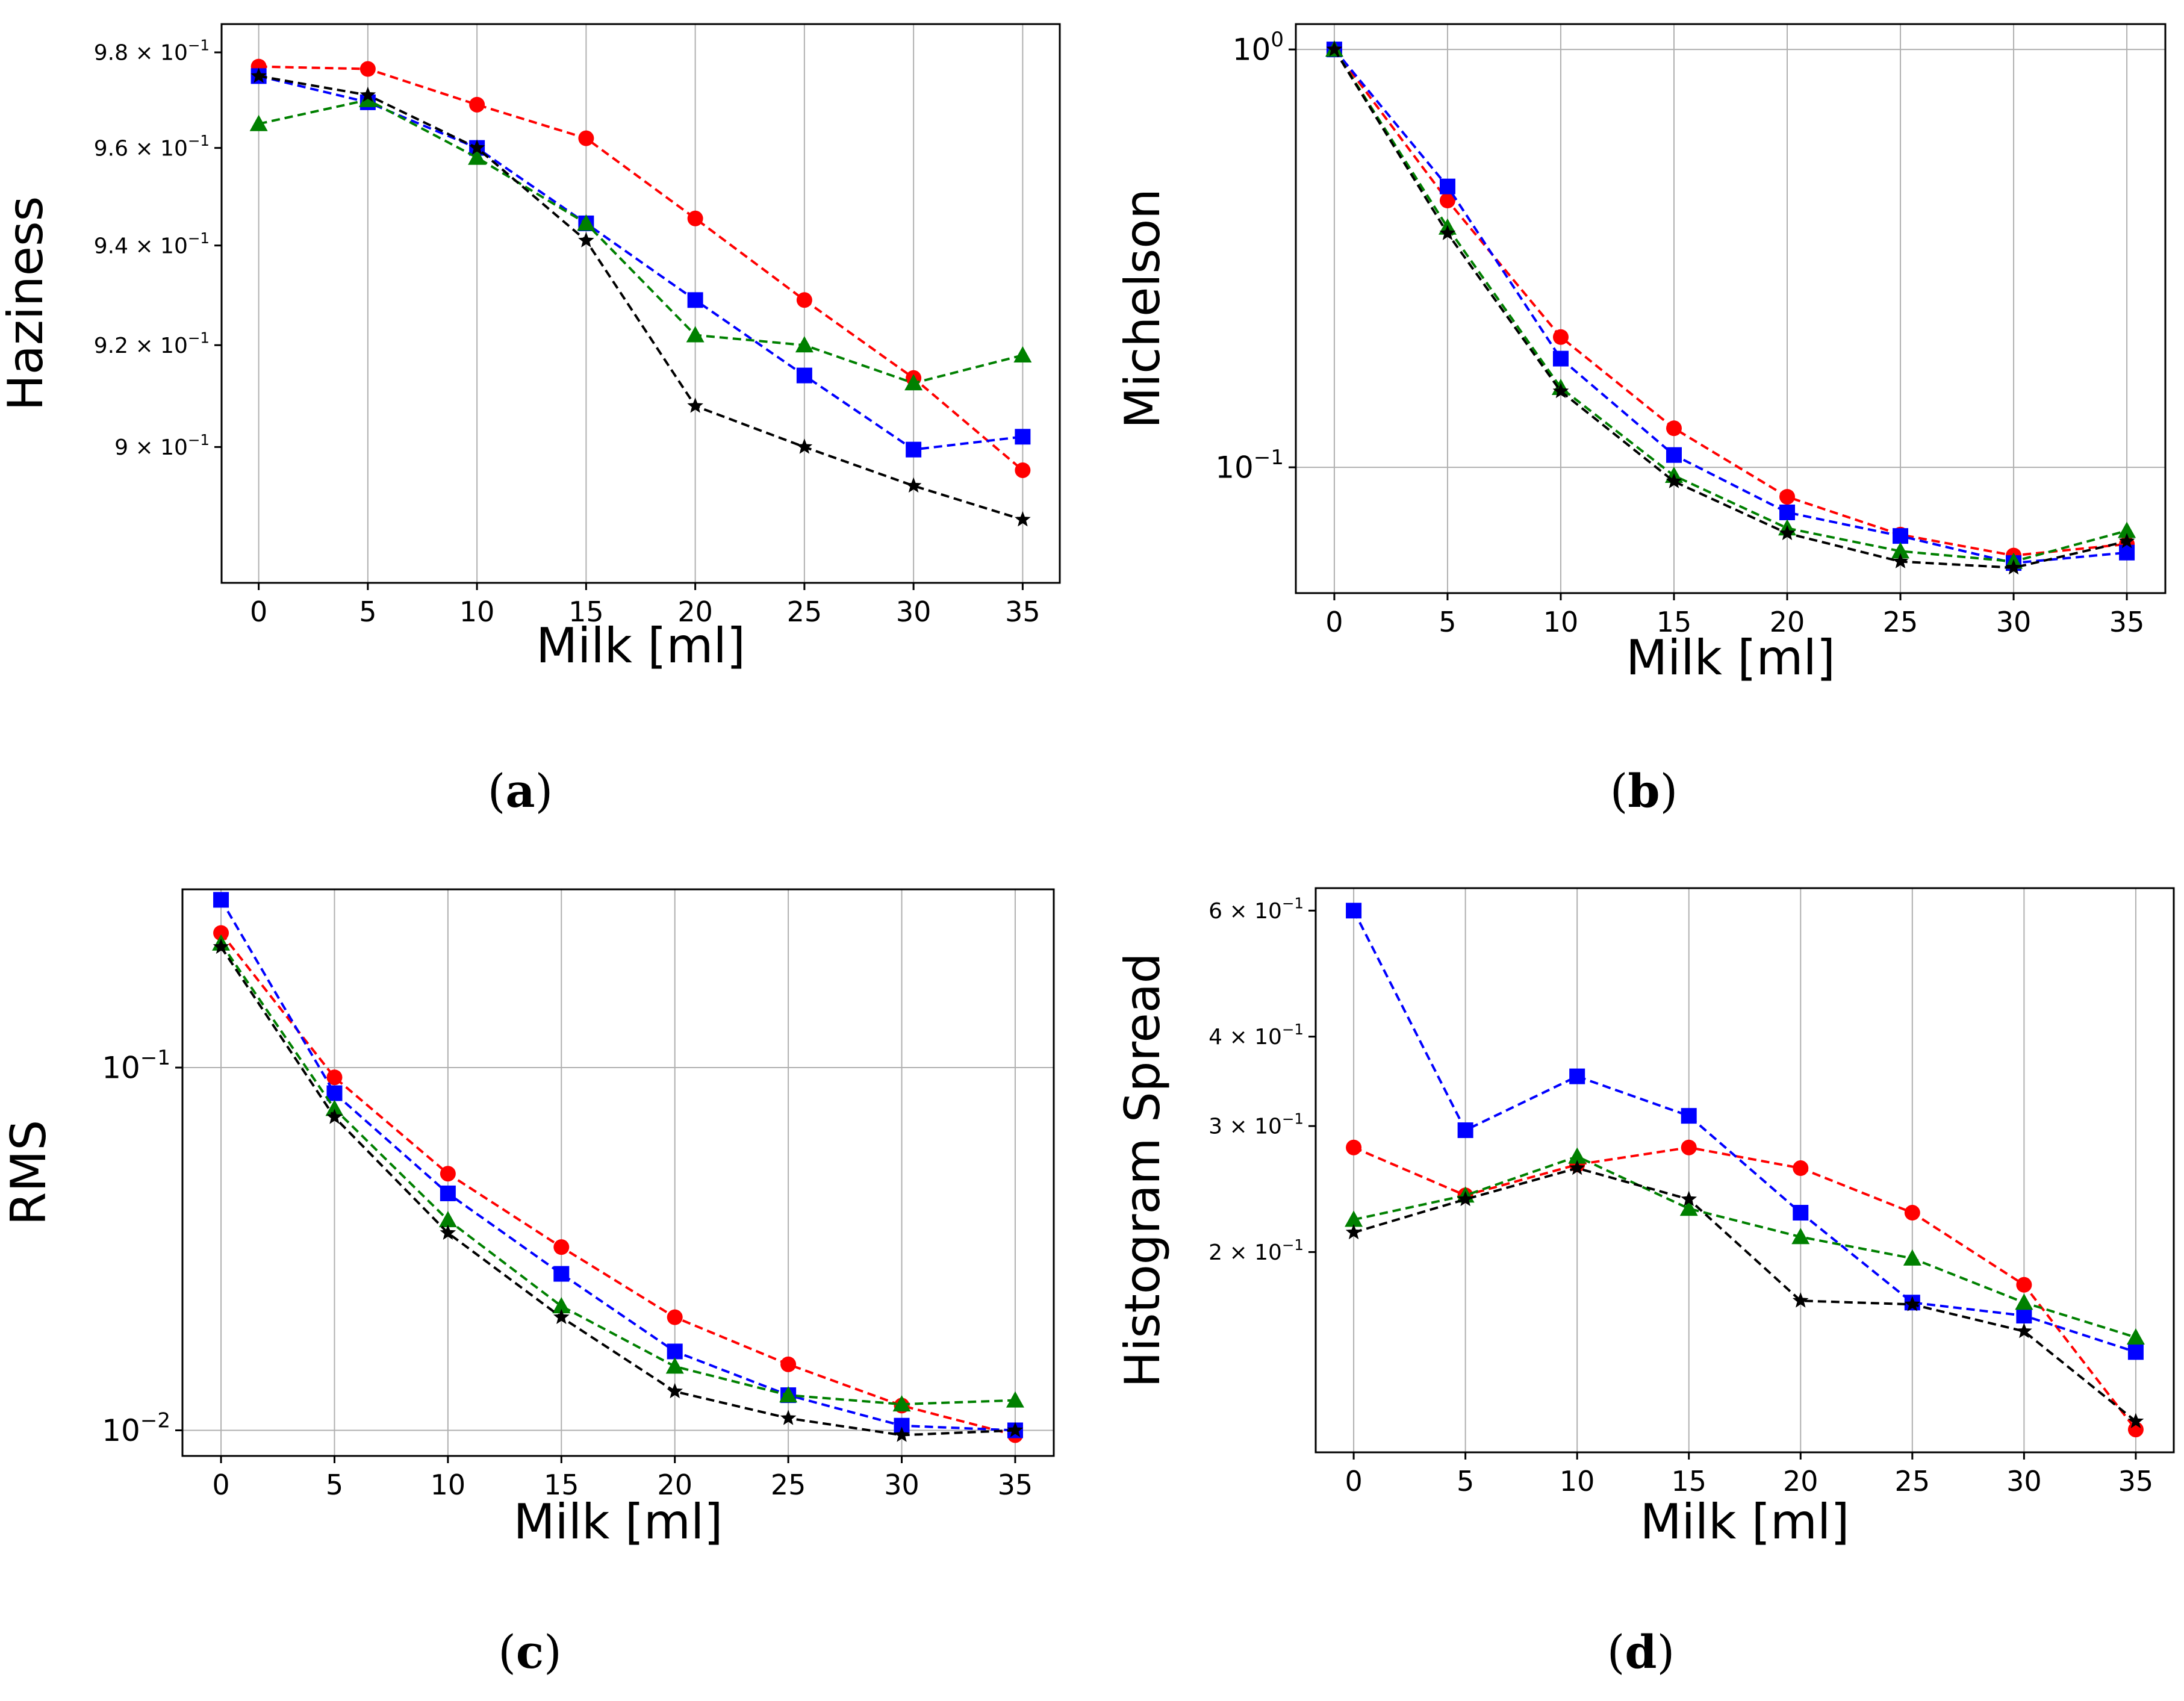 This screenshot has width=2184, height=1701. Describe the element at coordinates (152, 50) in the screenshot. I see `y-tick-label: 9.8 × 10⁻¹` at that location.